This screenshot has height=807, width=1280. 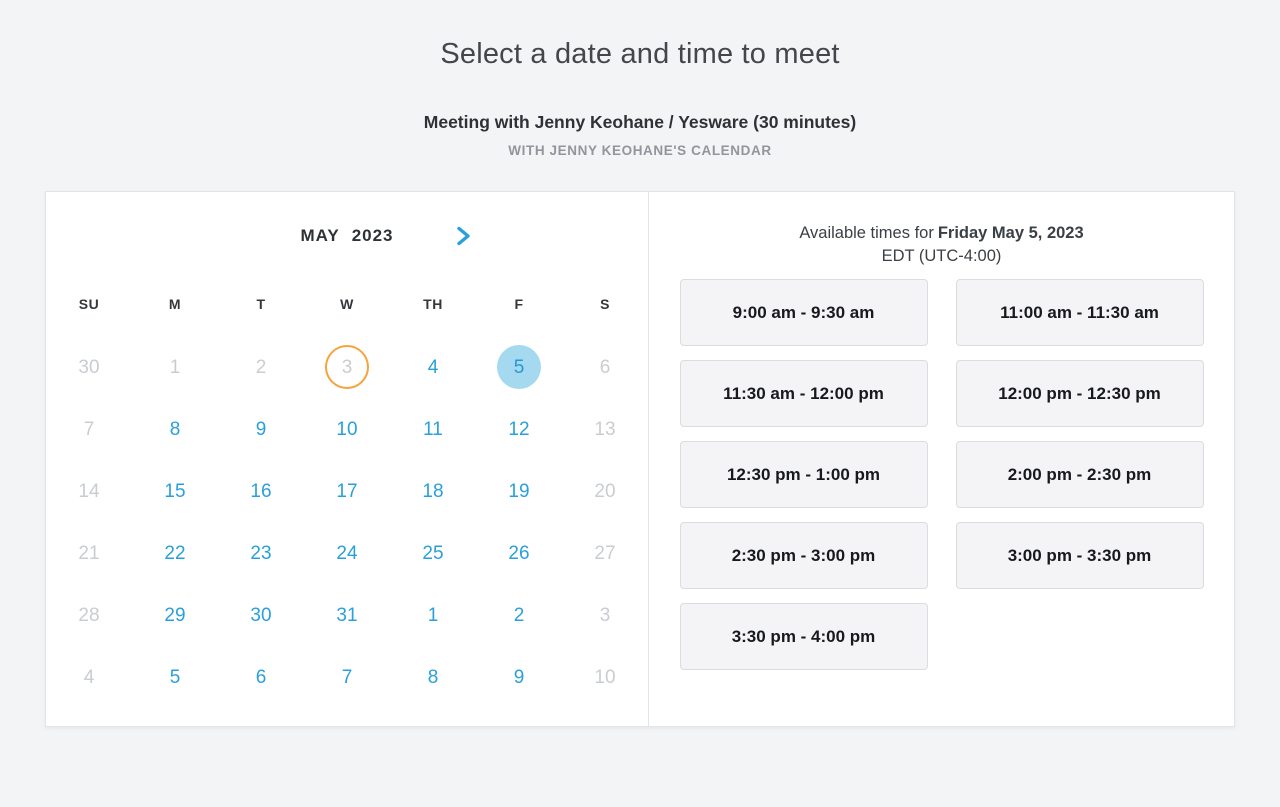 I want to click on page-title: Select a date and time to meet, so click(x=640, y=54).